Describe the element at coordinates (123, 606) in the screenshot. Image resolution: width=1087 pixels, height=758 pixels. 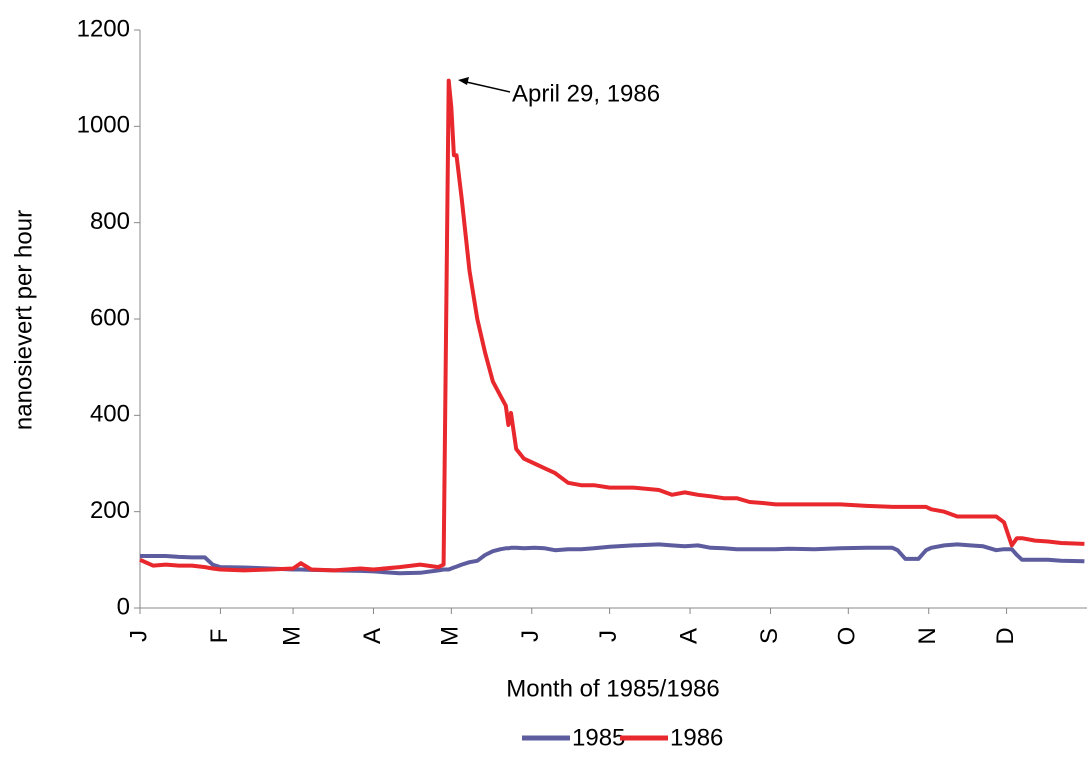
I see `y-tick-label: 0` at that location.